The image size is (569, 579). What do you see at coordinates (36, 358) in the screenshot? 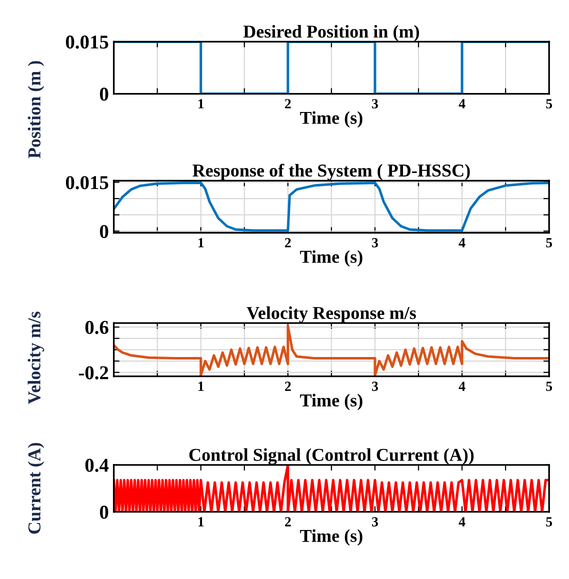
I see `y-axis-title: Velocity m/s` at bounding box center [36, 358].